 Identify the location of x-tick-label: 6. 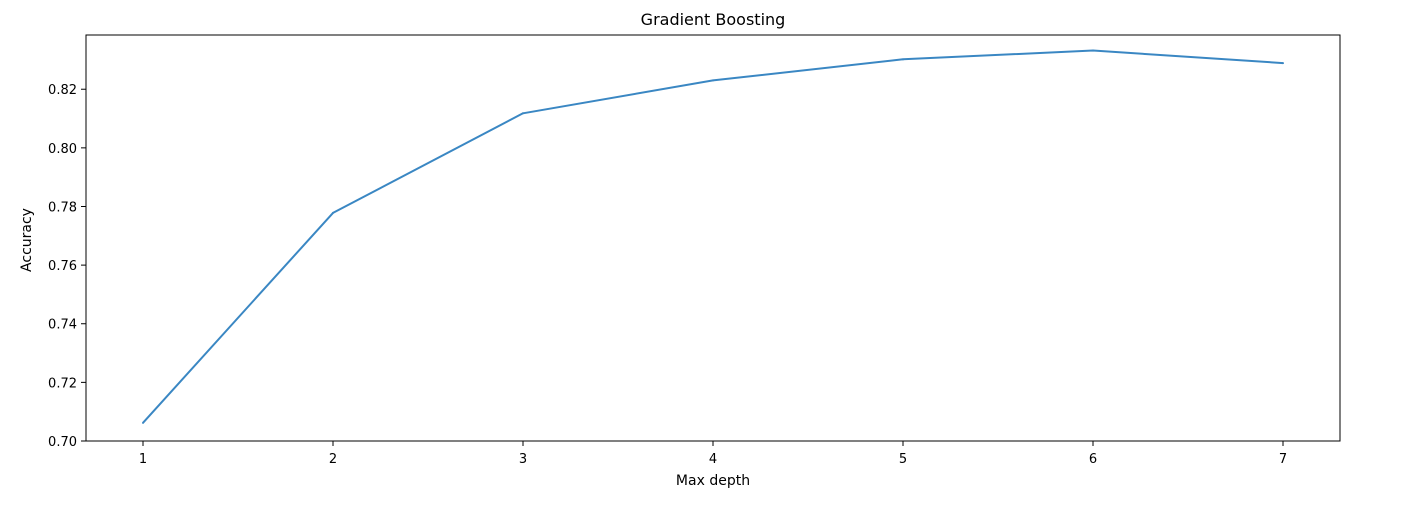
(1093, 459).